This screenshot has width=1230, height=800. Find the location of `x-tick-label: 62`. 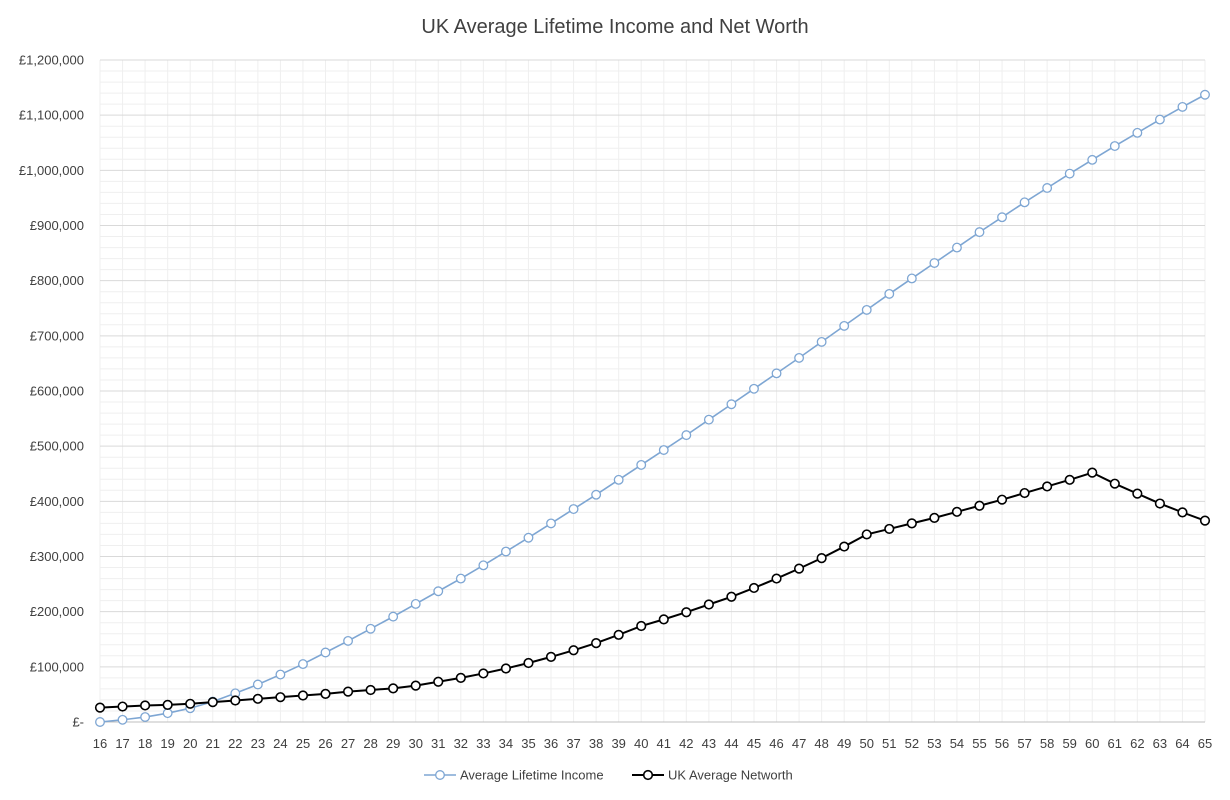

x-tick-label: 62 is located at coordinates (1137, 743).